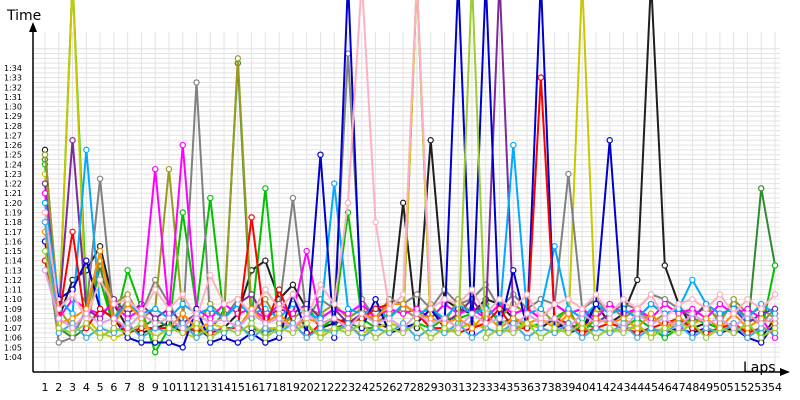  Describe the element at coordinates (155, 387) in the screenshot. I see `x-tick-label: 9` at that location.